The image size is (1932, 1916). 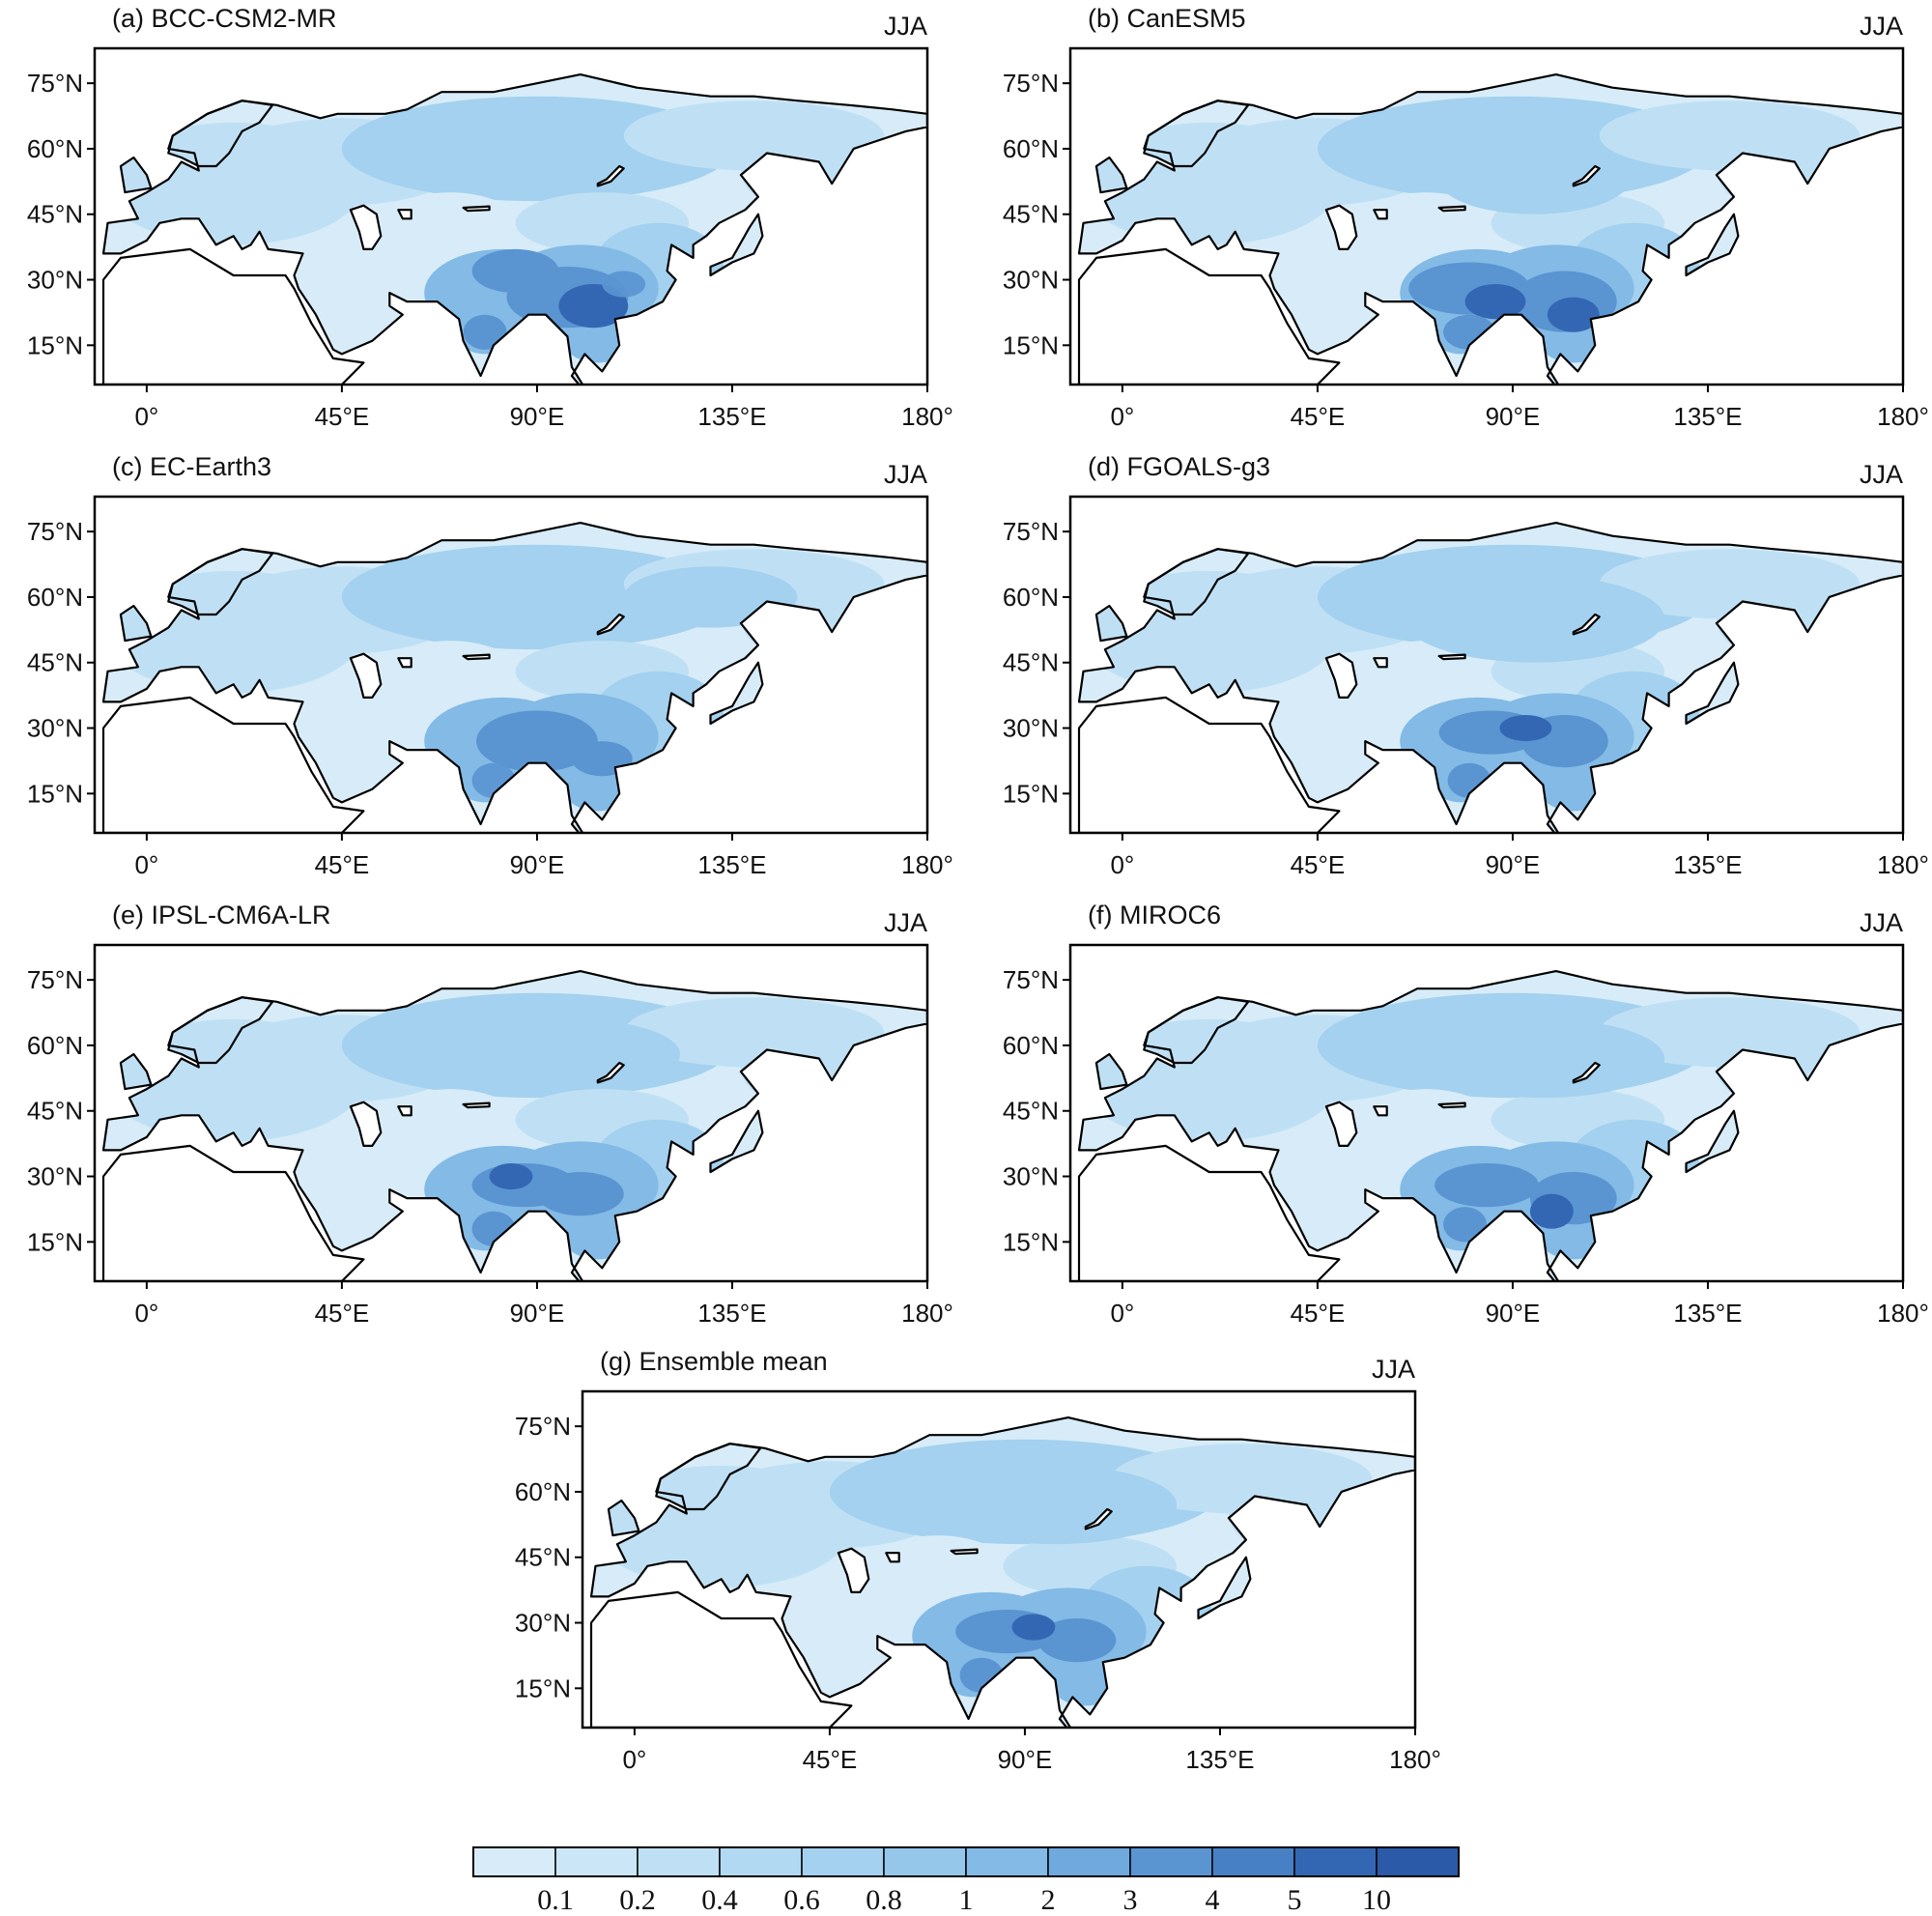 What do you see at coordinates (966, 1897) in the screenshot?
I see `colorbar-label: 1` at bounding box center [966, 1897].